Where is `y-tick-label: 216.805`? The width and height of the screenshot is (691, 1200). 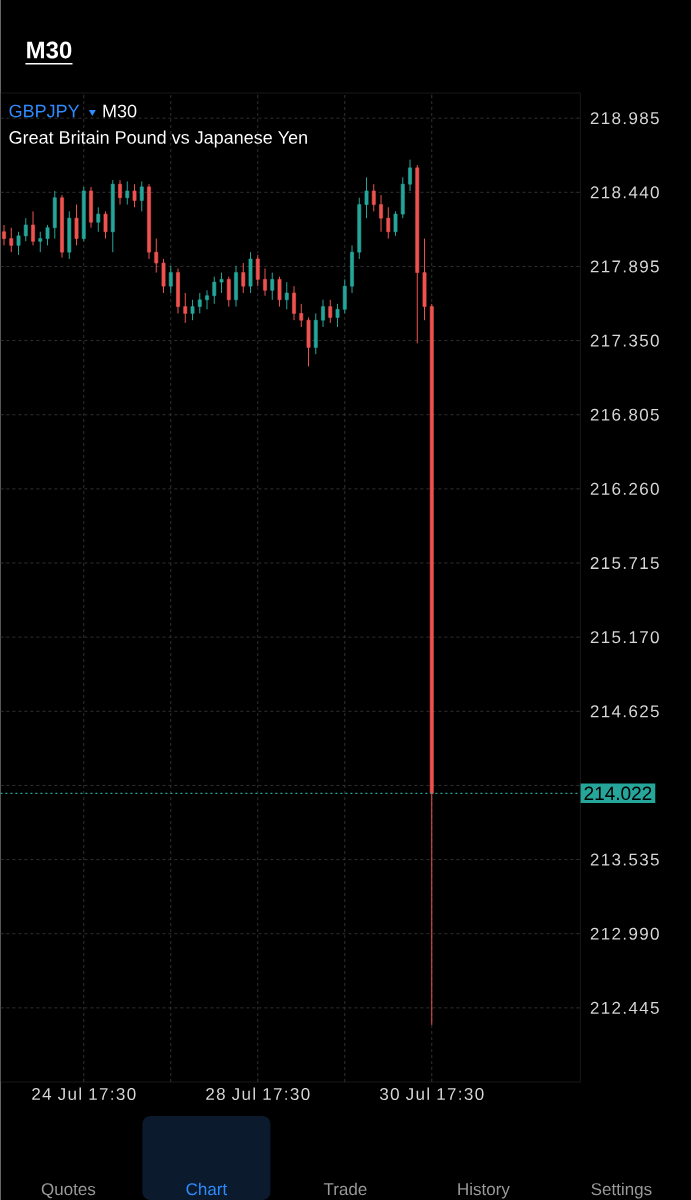 y-tick-label: 216.805 is located at coordinates (624, 414).